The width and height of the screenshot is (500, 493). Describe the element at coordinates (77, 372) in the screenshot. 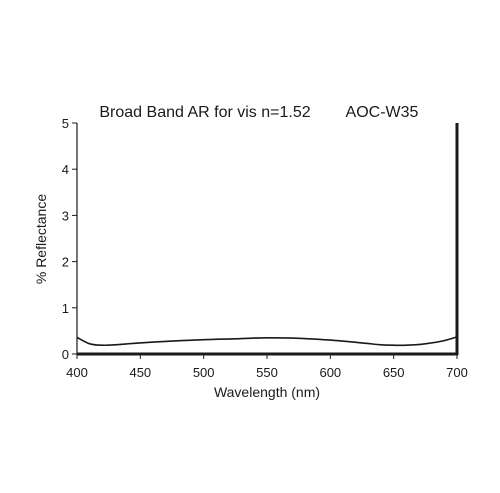

I see `x-tick-label: 400` at that location.